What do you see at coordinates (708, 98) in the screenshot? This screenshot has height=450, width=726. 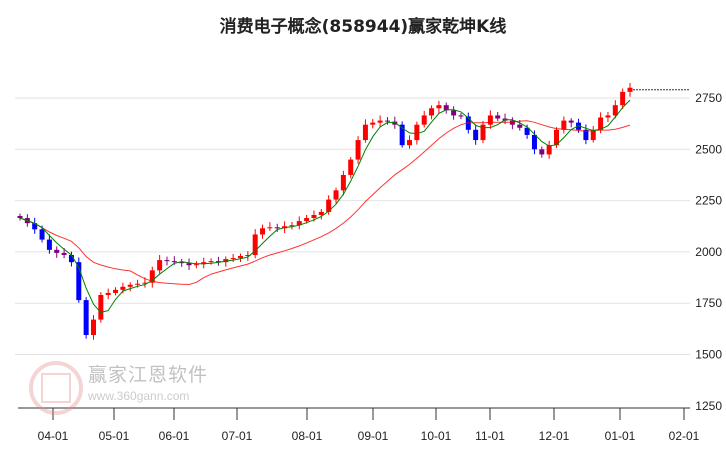 I see `y-tick-label: 2750` at bounding box center [708, 98].